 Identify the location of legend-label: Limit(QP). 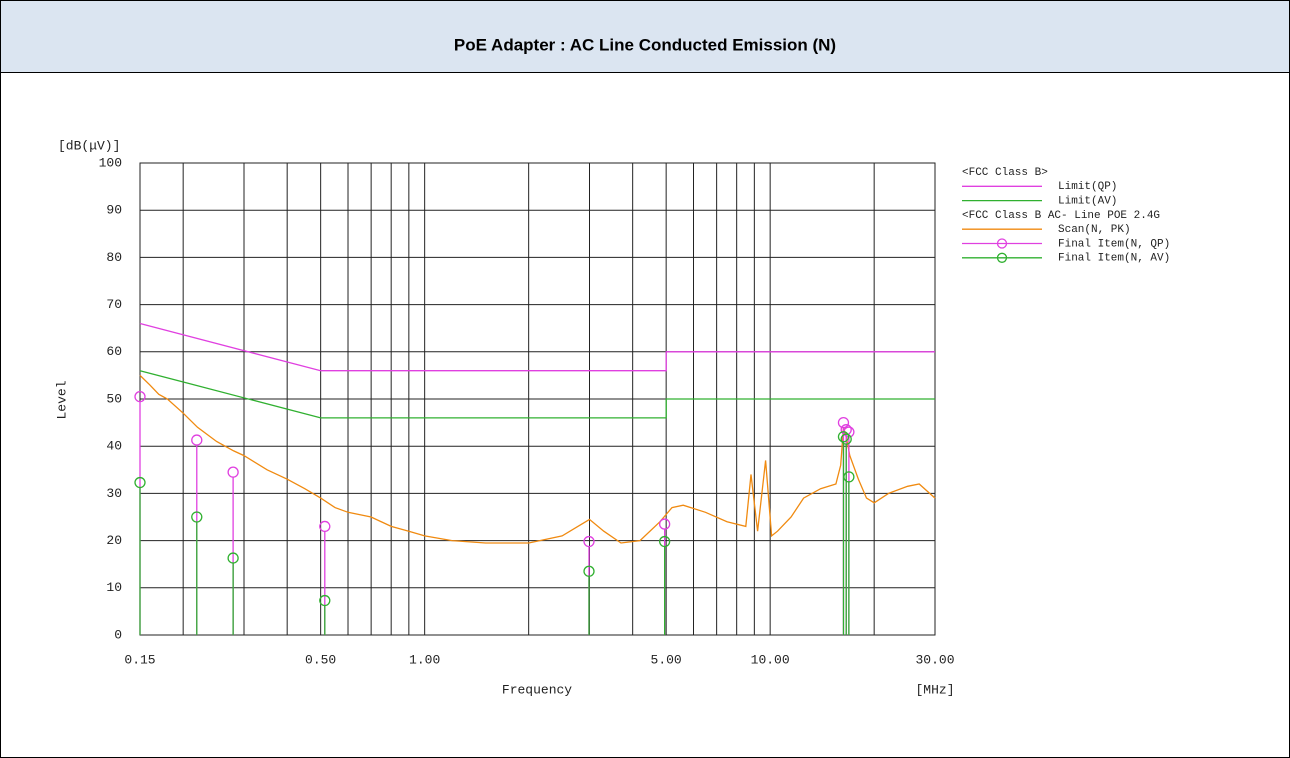
(1087, 187).